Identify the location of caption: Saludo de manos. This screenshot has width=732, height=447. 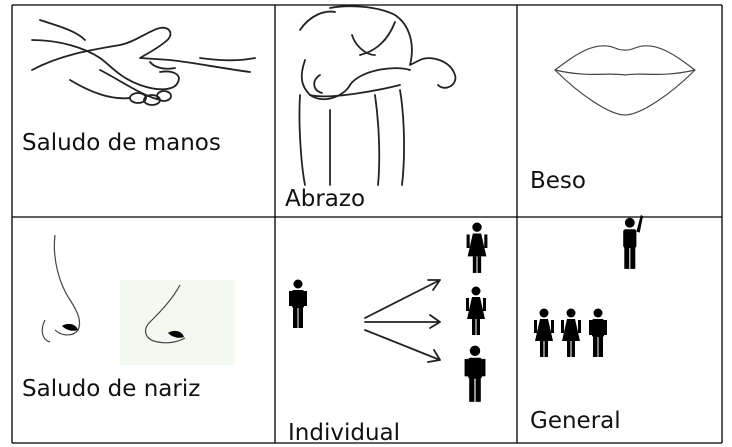
(121, 143).